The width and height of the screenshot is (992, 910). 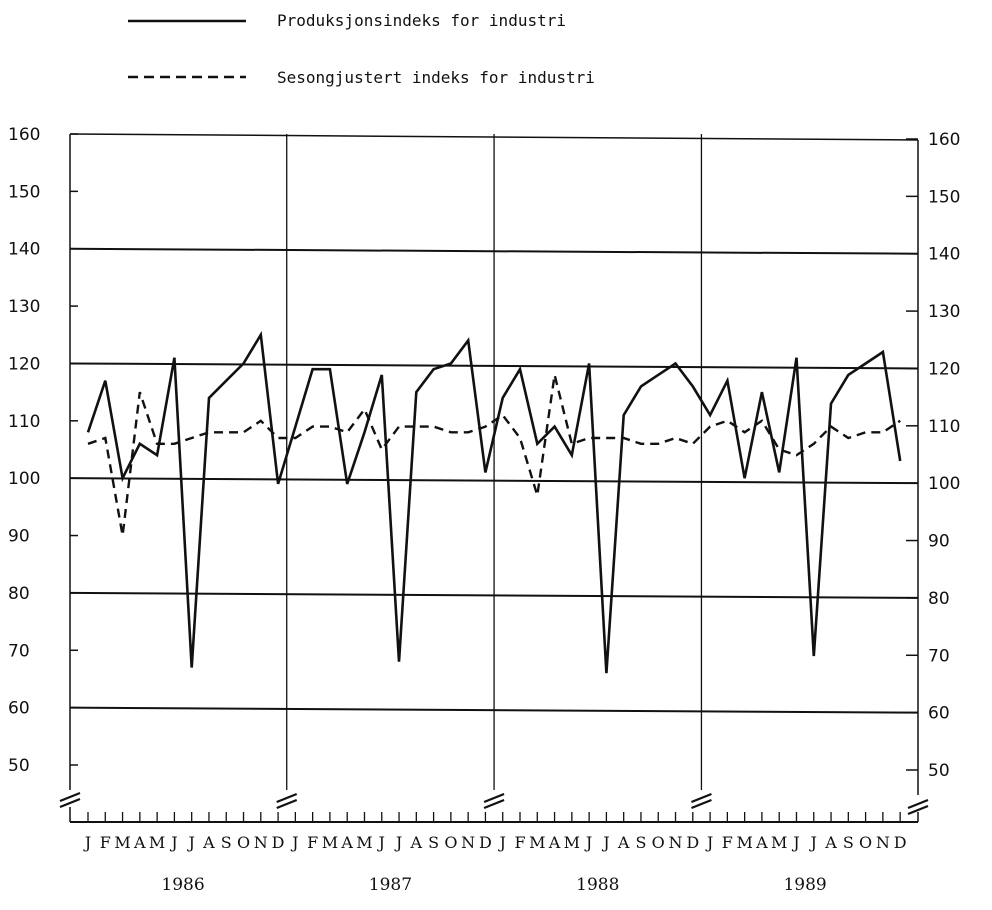 I want to click on x-tick-label-23: D, so click(x=485, y=842).